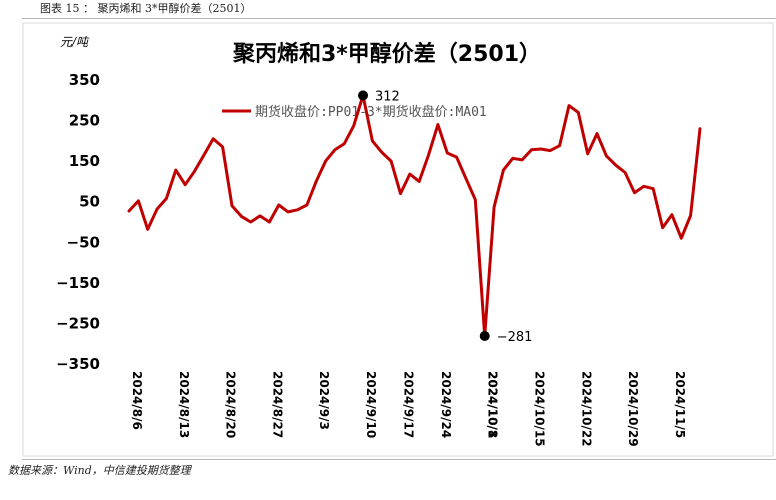  Describe the element at coordinates (515, 337) in the screenshot. I see `annotation-label: −281` at that location.